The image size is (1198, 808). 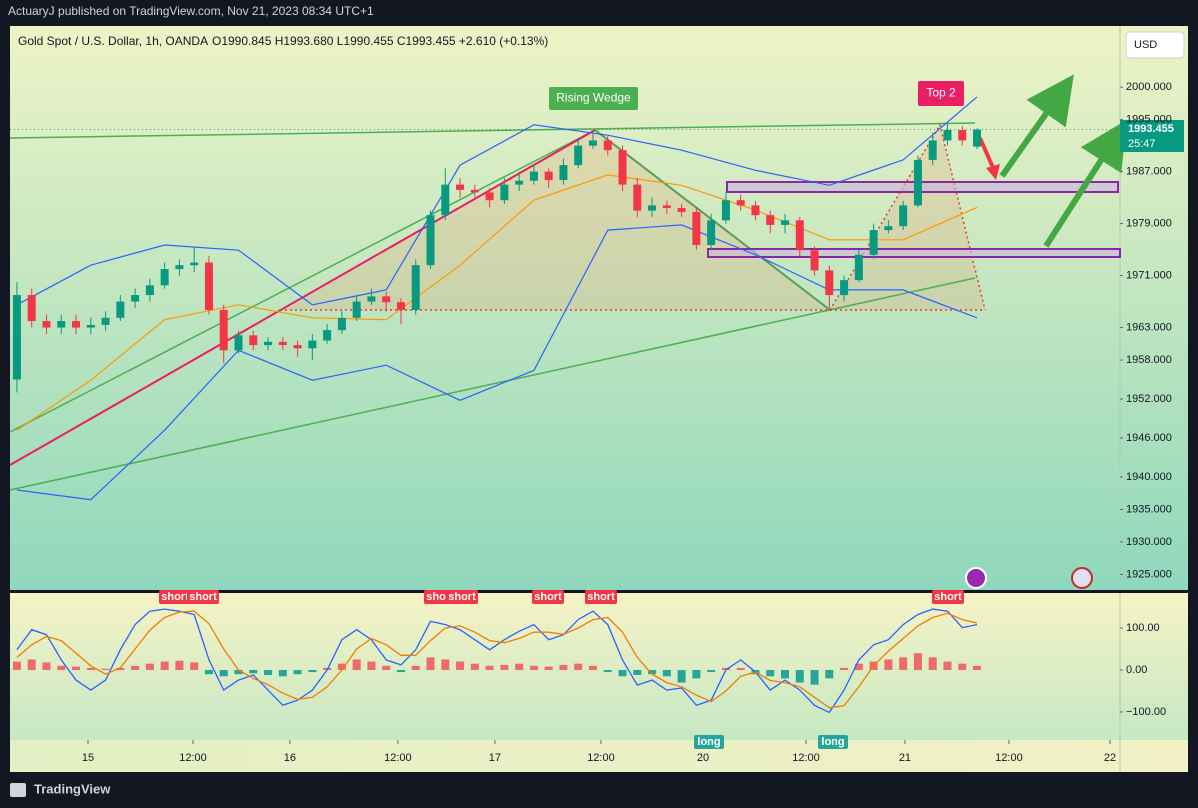 What do you see at coordinates (1149, 120) in the screenshot?
I see `y-tick-label: 1995.000` at bounding box center [1149, 120].